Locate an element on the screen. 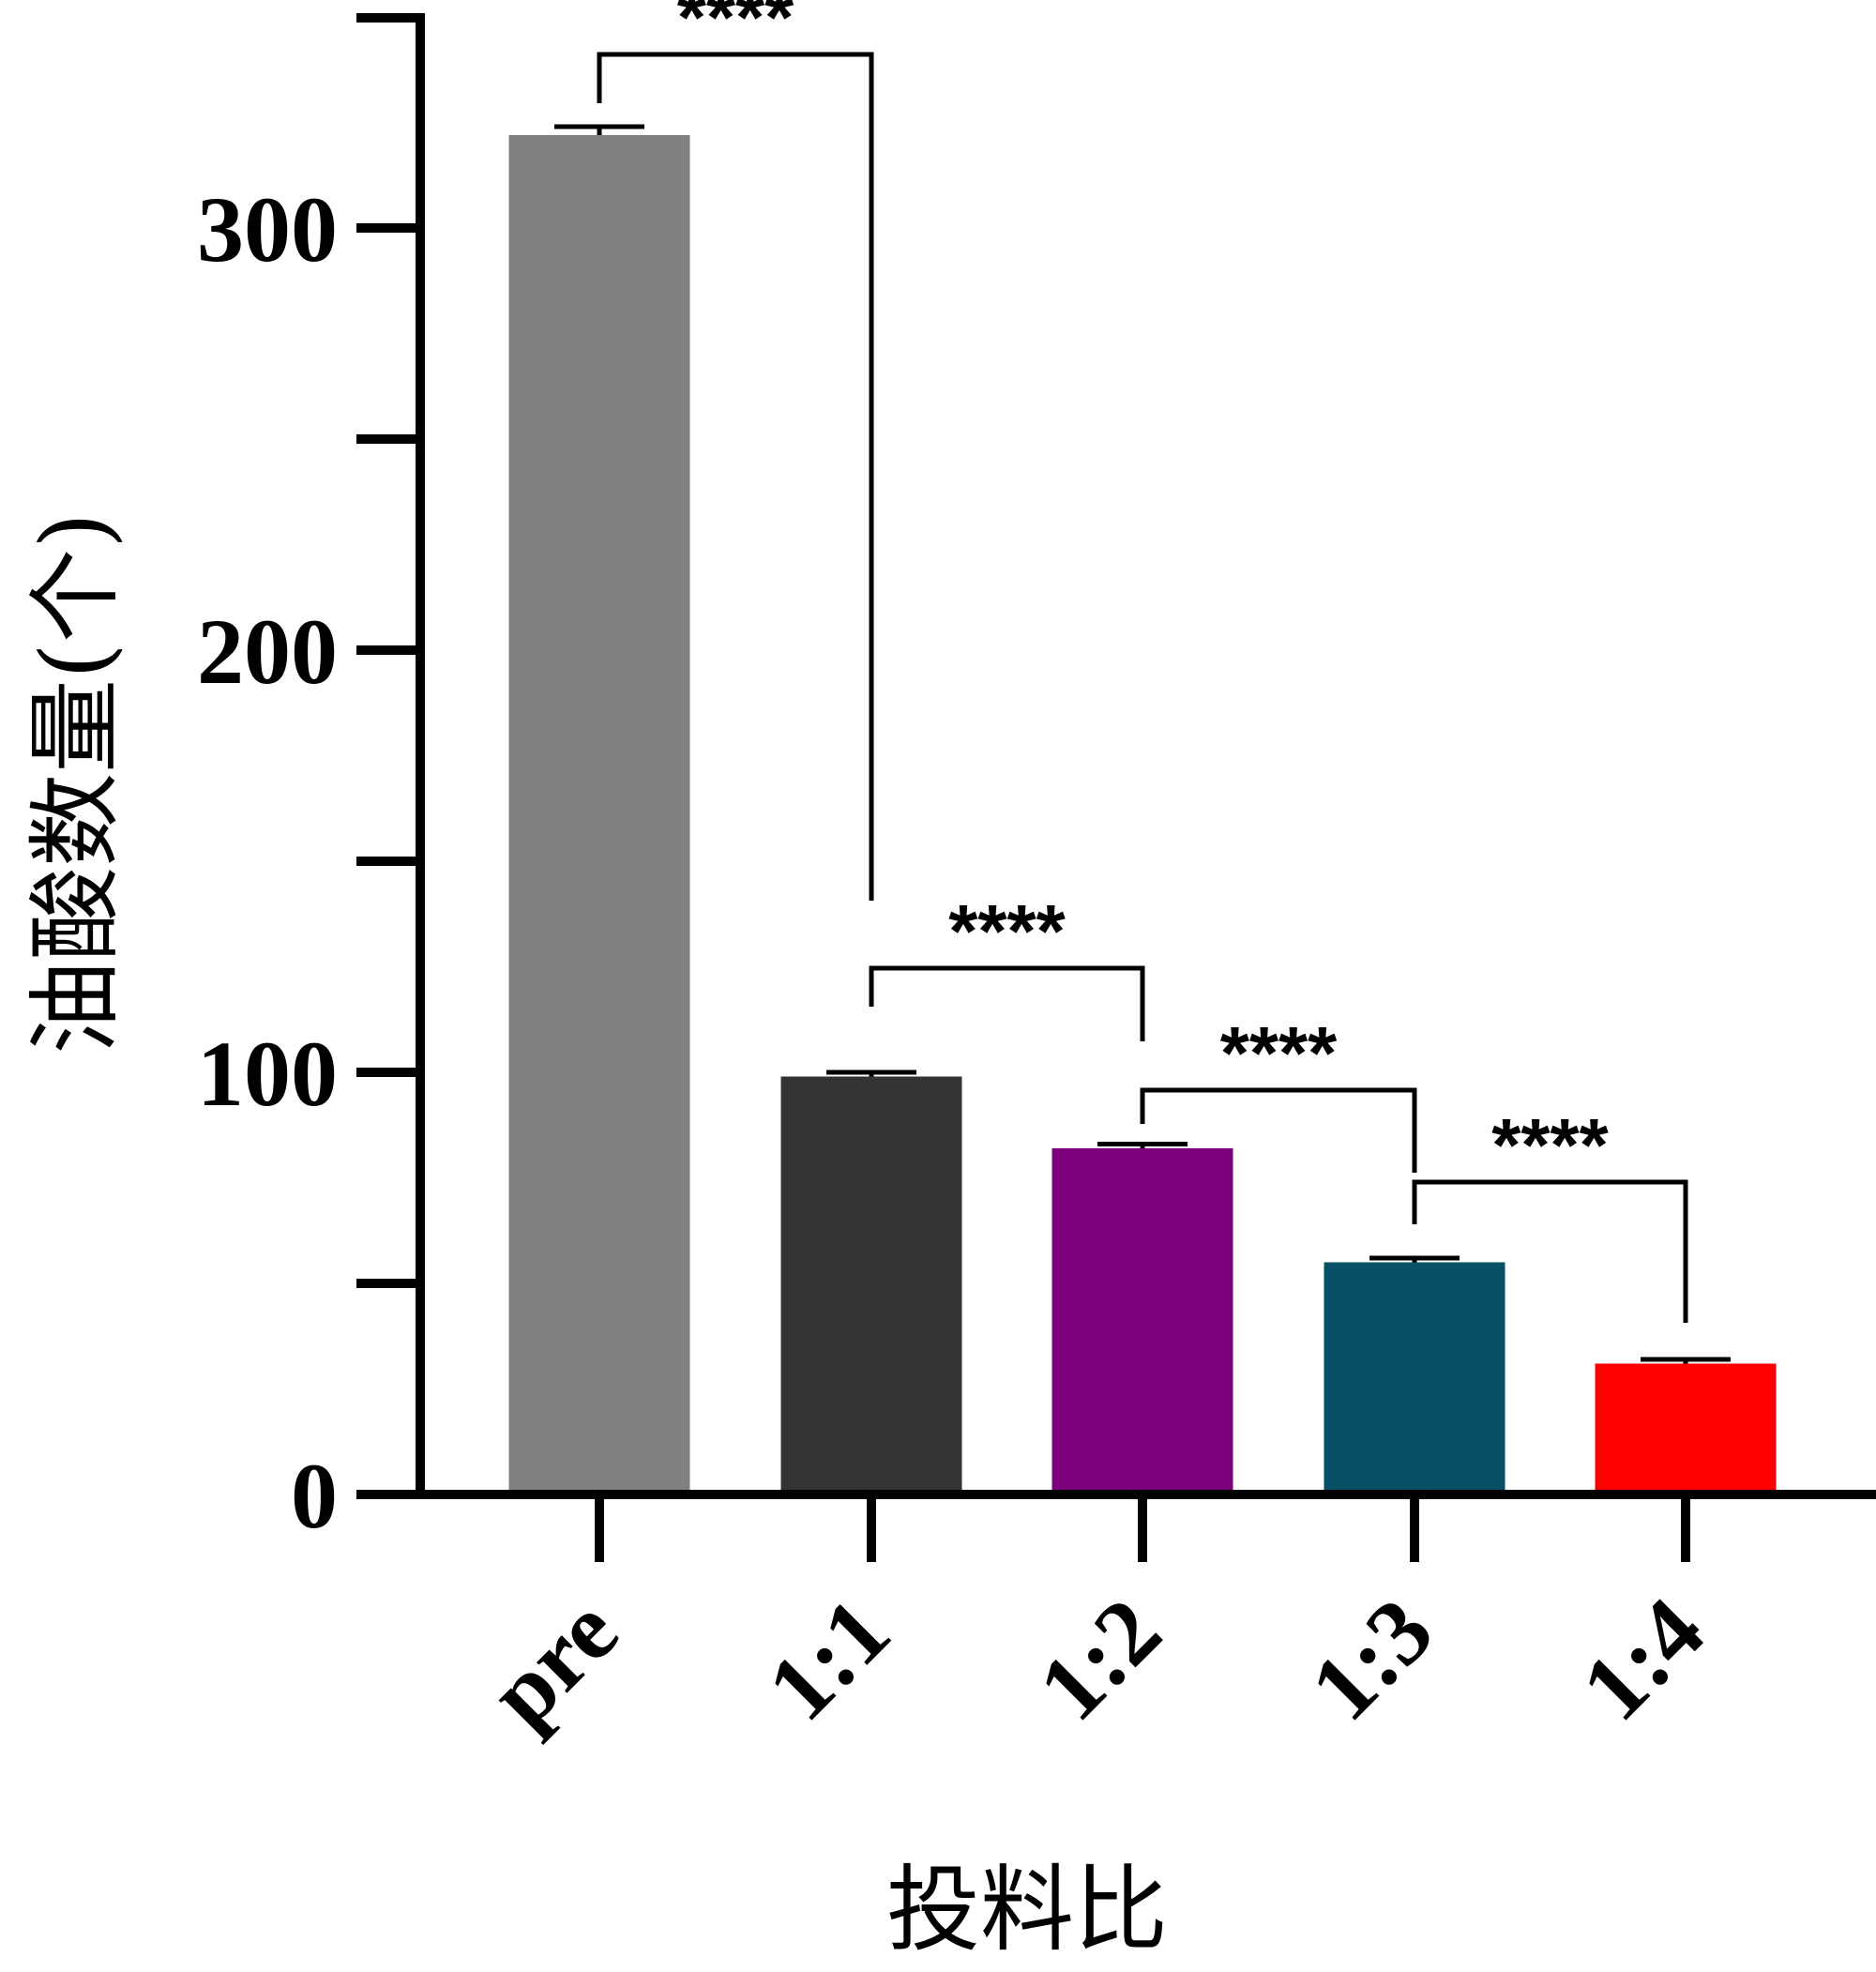 The height and width of the screenshot is (1972, 1876). significance-bracket-1: **** is located at coordinates (735, 450).